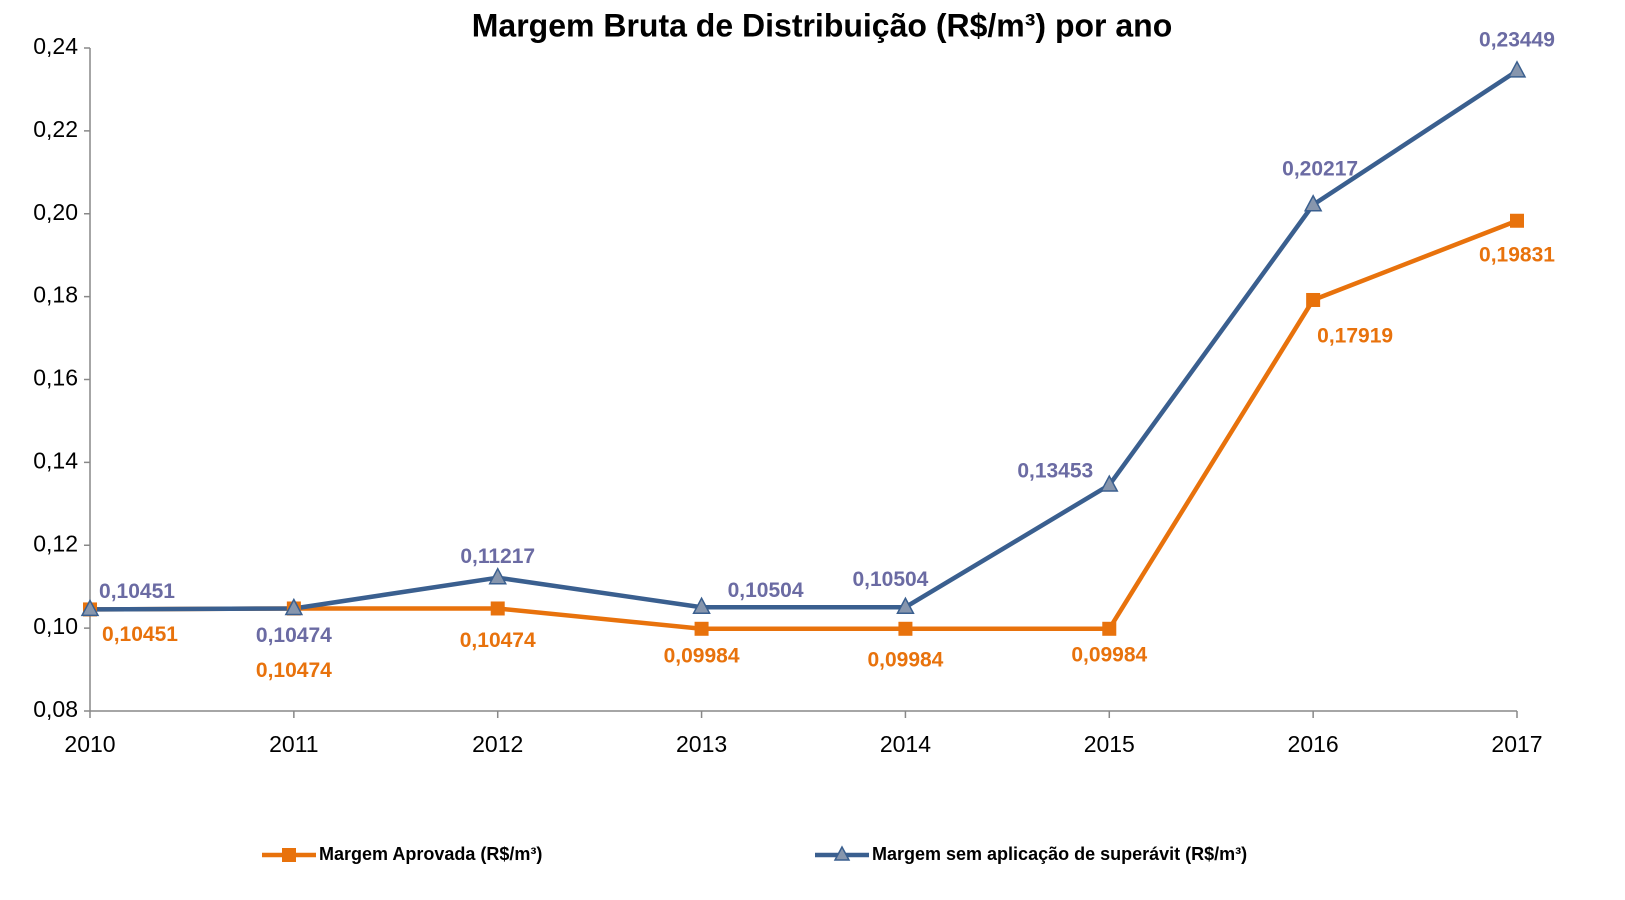 The height and width of the screenshot is (900, 1625). I want to click on y-tick-label: 0,22, so click(55, 129).